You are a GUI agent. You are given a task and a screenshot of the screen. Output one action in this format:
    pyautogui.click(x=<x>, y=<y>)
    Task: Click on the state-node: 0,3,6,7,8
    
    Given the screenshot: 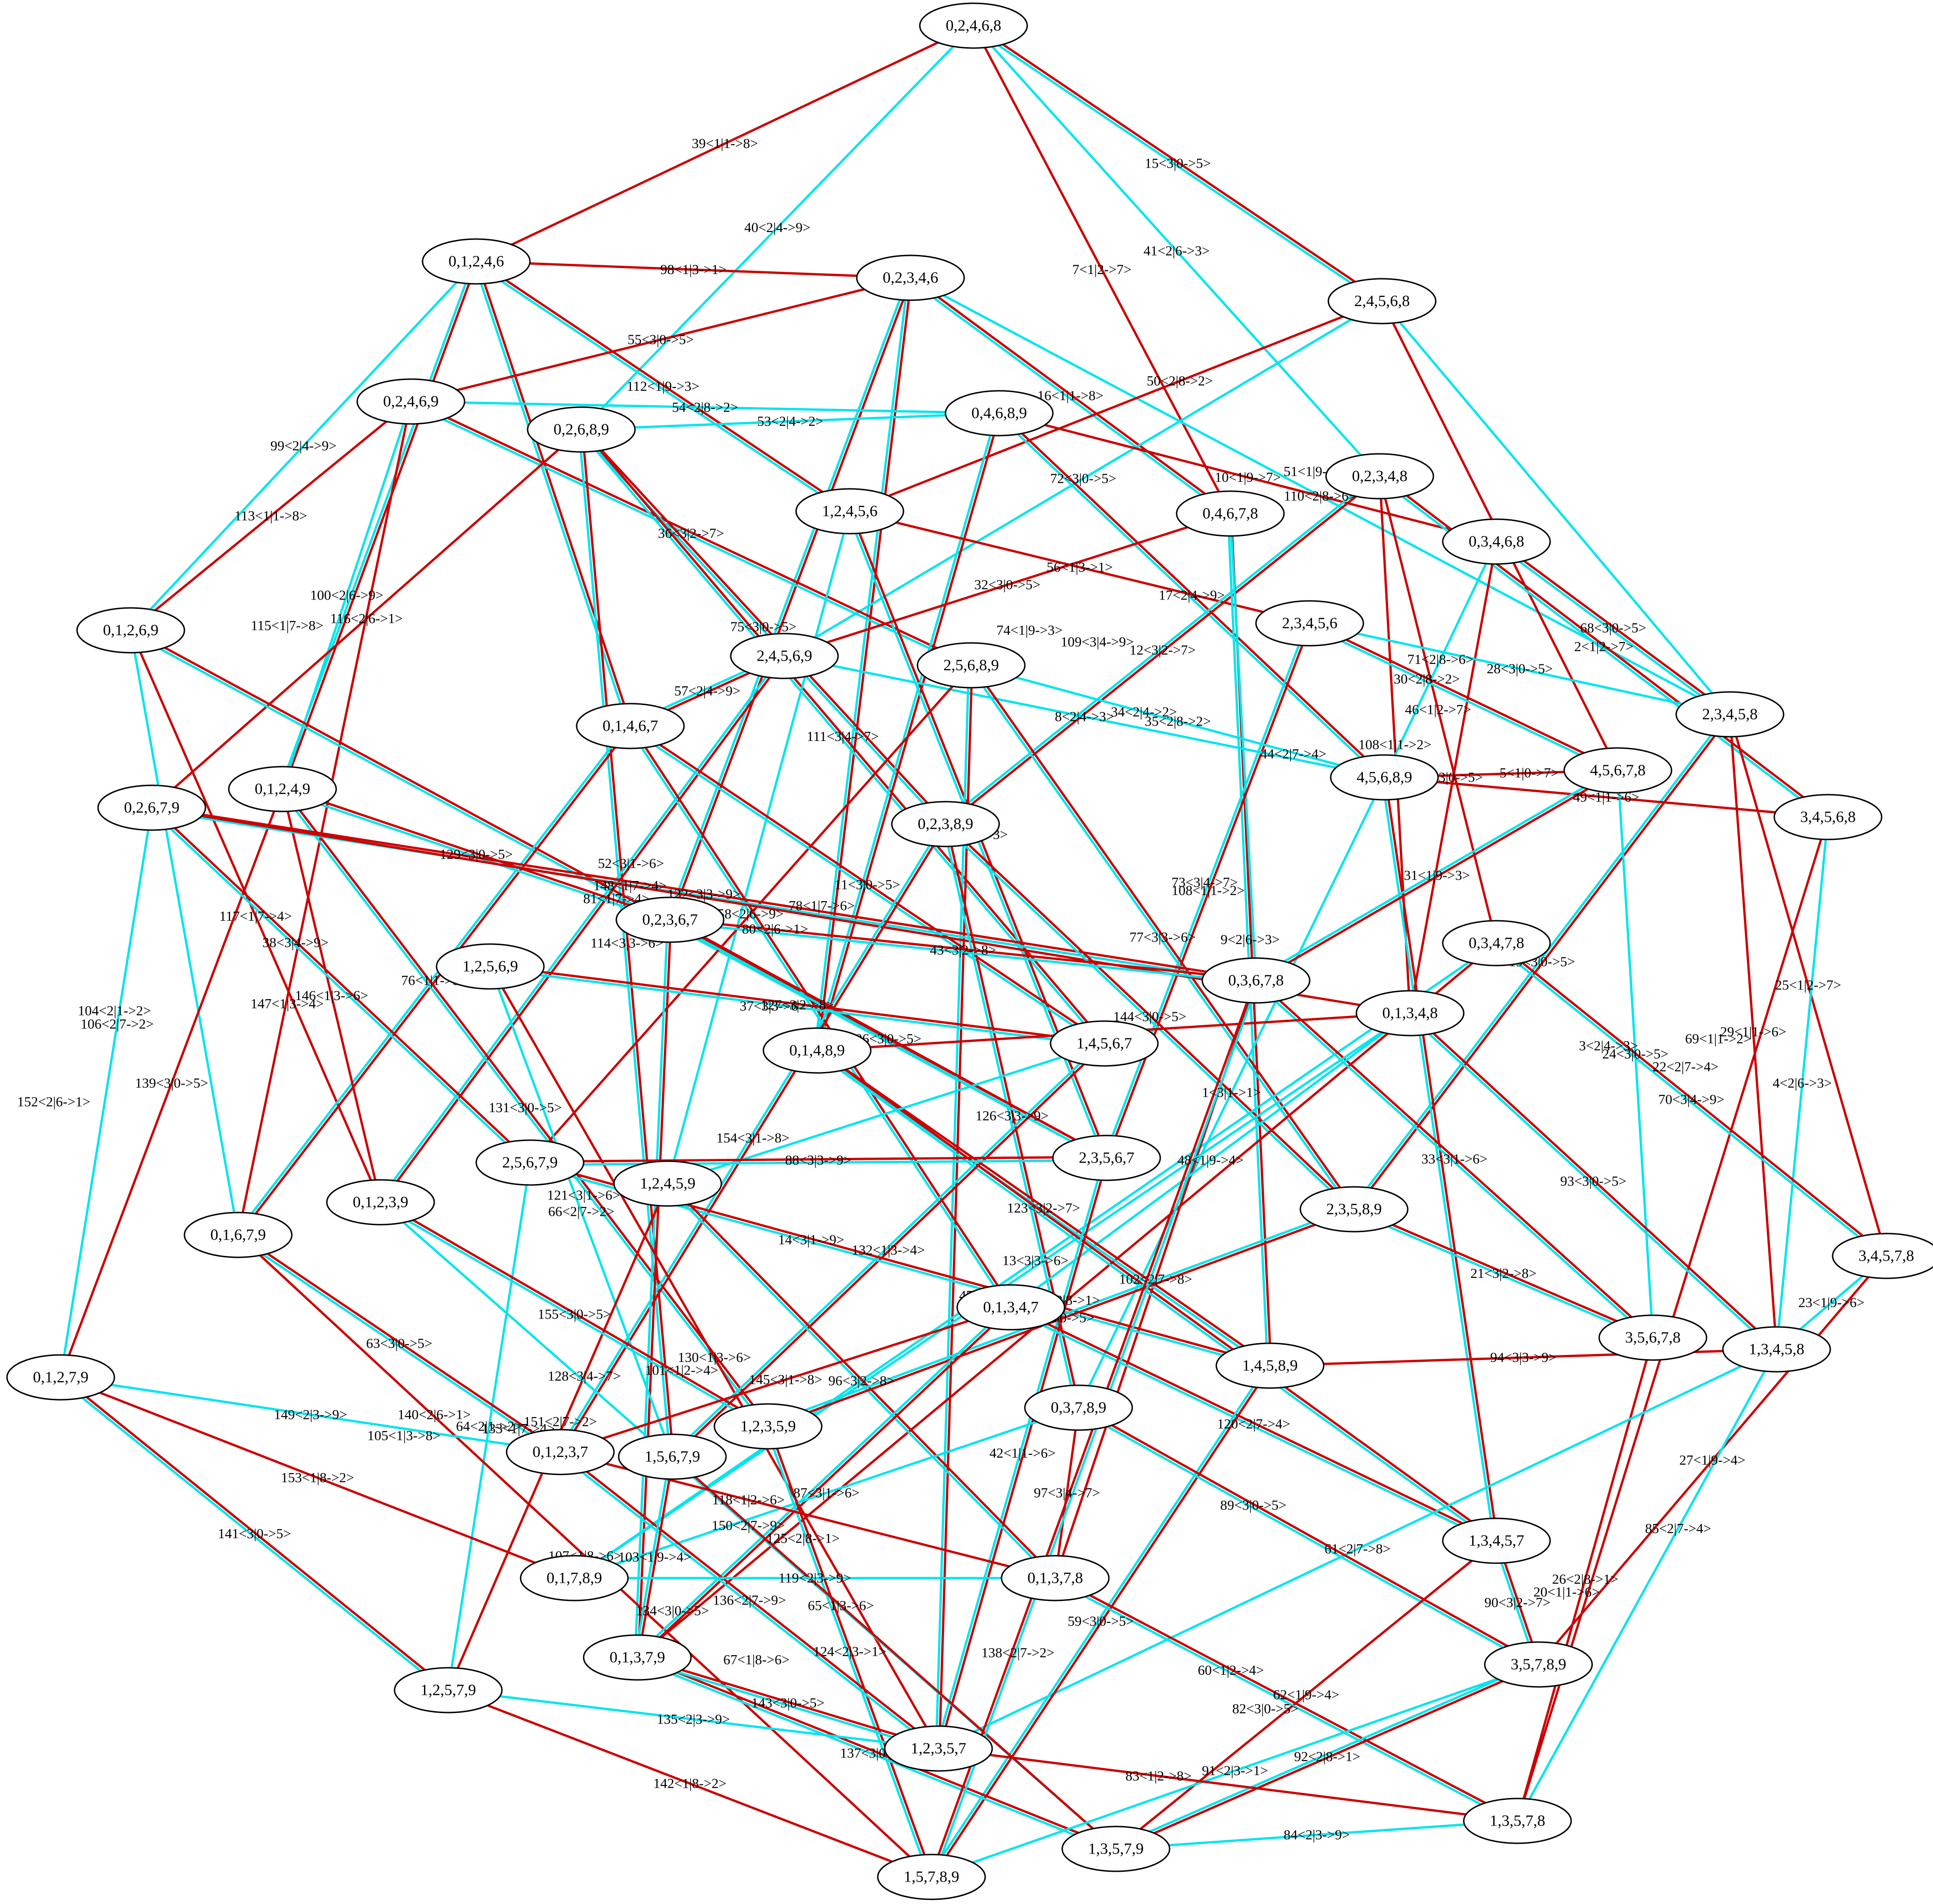 What is the action you would take?
    pyautogui.click(x=1256, y=980)
    